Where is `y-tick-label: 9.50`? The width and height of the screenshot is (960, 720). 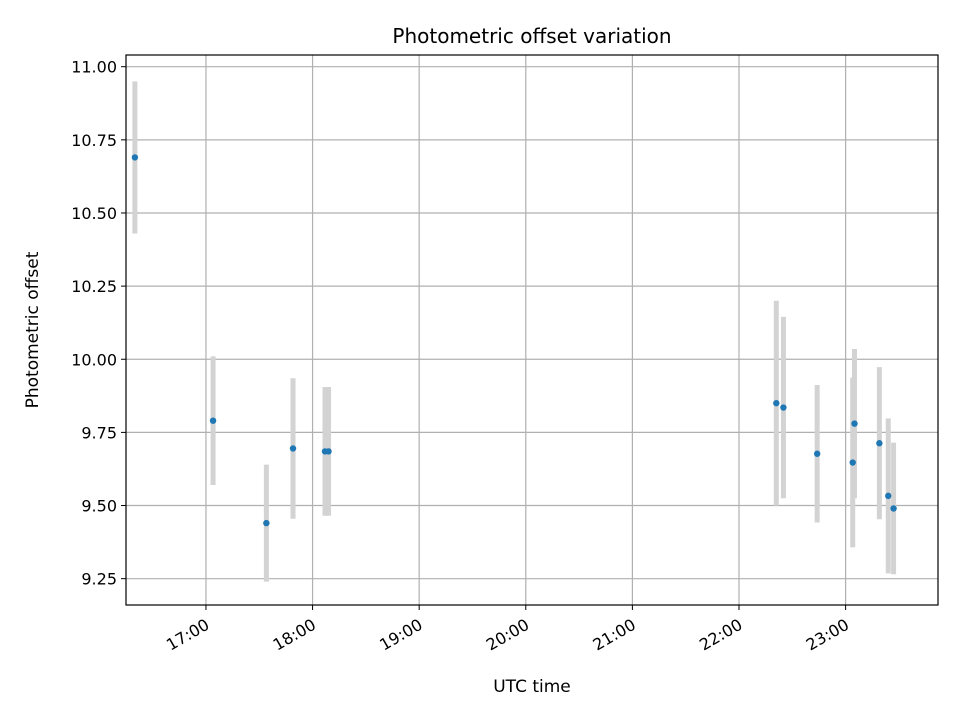
y-tick-label: 9.50 is located at coordinates (99, 506).